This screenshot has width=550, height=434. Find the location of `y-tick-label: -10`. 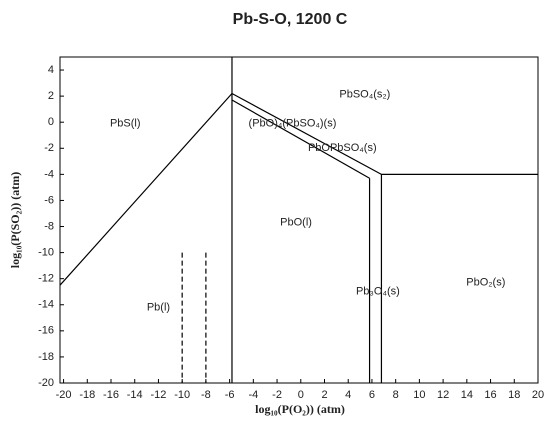

y-tick-label: -10 is located at coordinates (46, 253).